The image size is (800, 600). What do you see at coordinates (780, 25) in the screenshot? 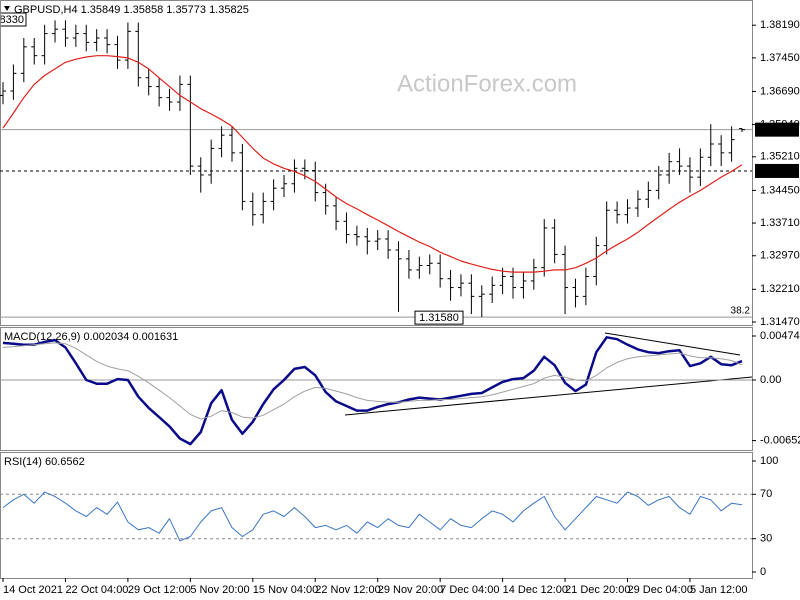
I see `y-tick-label: 1.38190` at bounding box center [780, 25].